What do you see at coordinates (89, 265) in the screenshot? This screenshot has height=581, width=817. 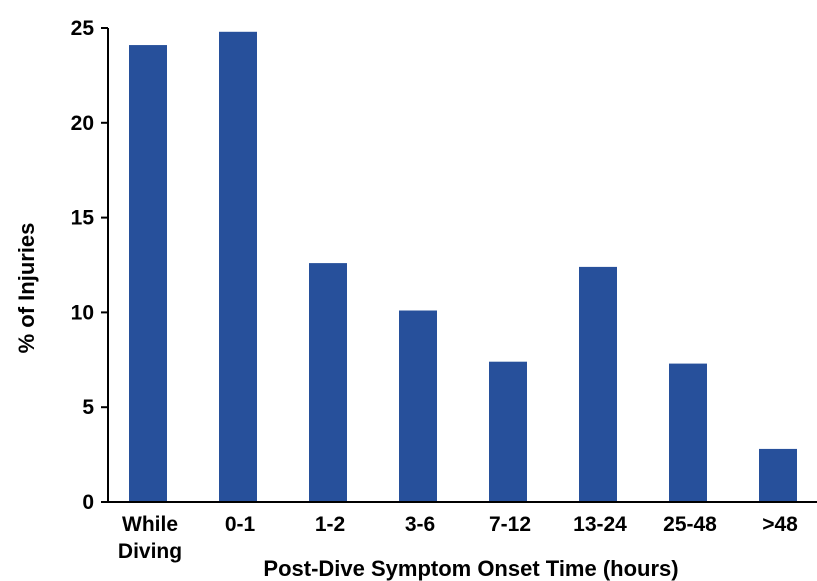 I see `y-ticks-group: 0 5 10 15 20 25` at bounding box center [89, 265].